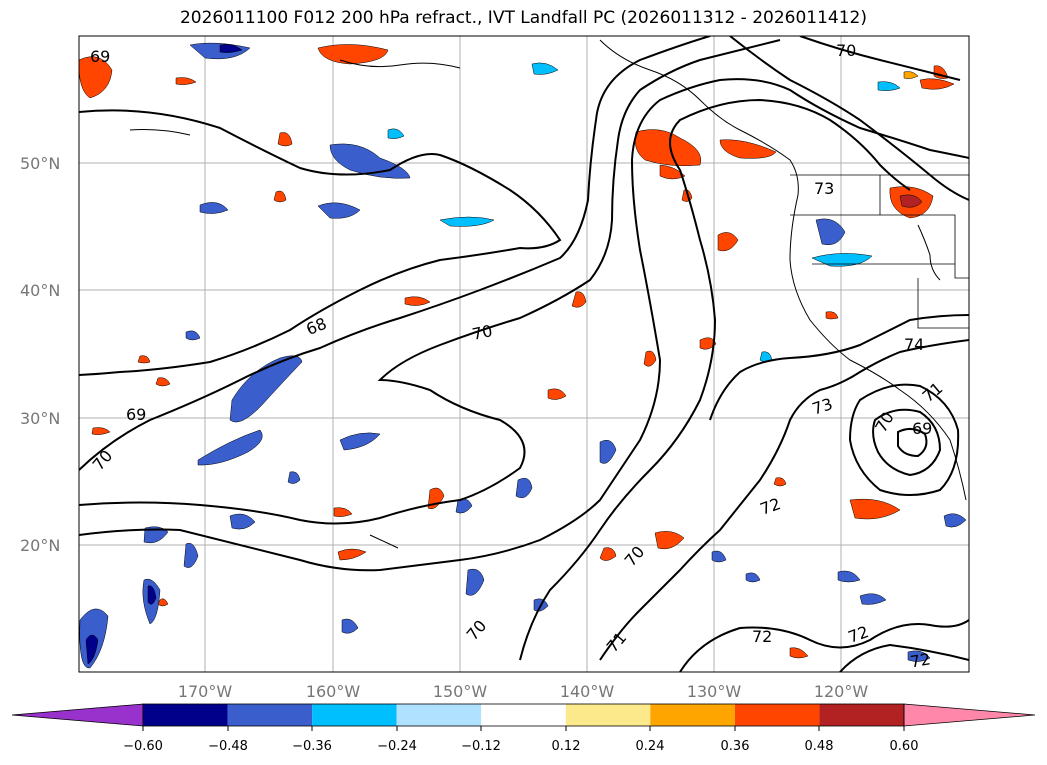  What do you see at coordinates (481, 746) in the screenshot?
I see `colorbar-tick-label: −0.12` at bounding box center [481, 746].